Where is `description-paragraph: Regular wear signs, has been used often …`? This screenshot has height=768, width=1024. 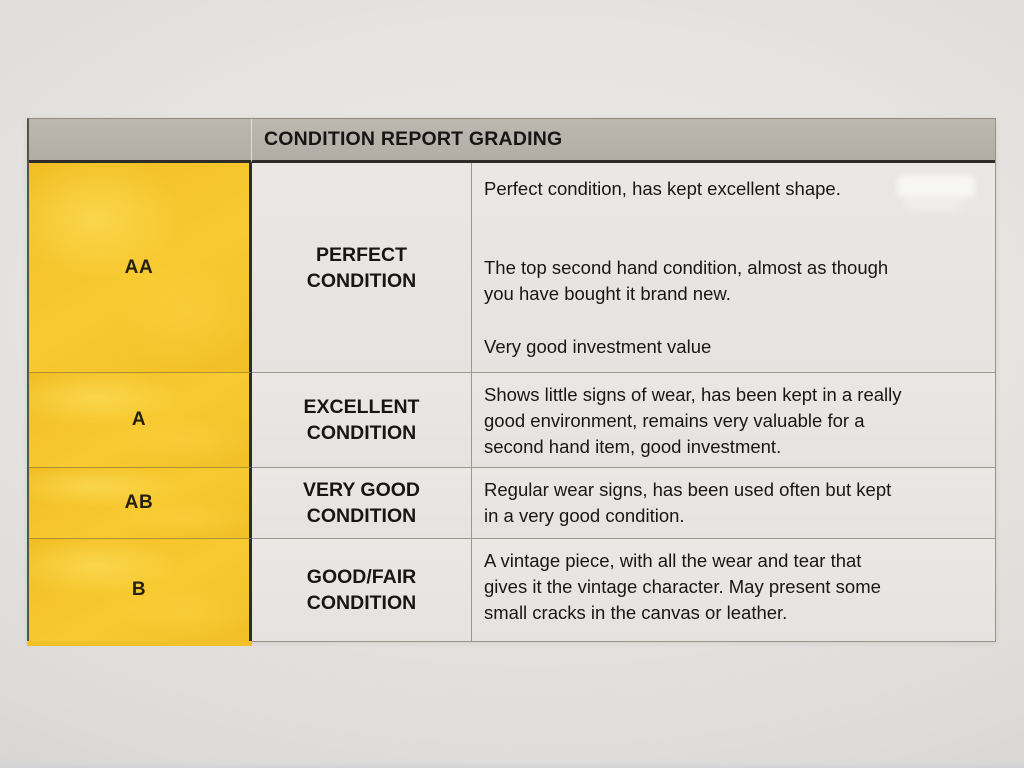 description-paragraph: Regular wear signs, has been used often … is located at coordinates (688, 502).